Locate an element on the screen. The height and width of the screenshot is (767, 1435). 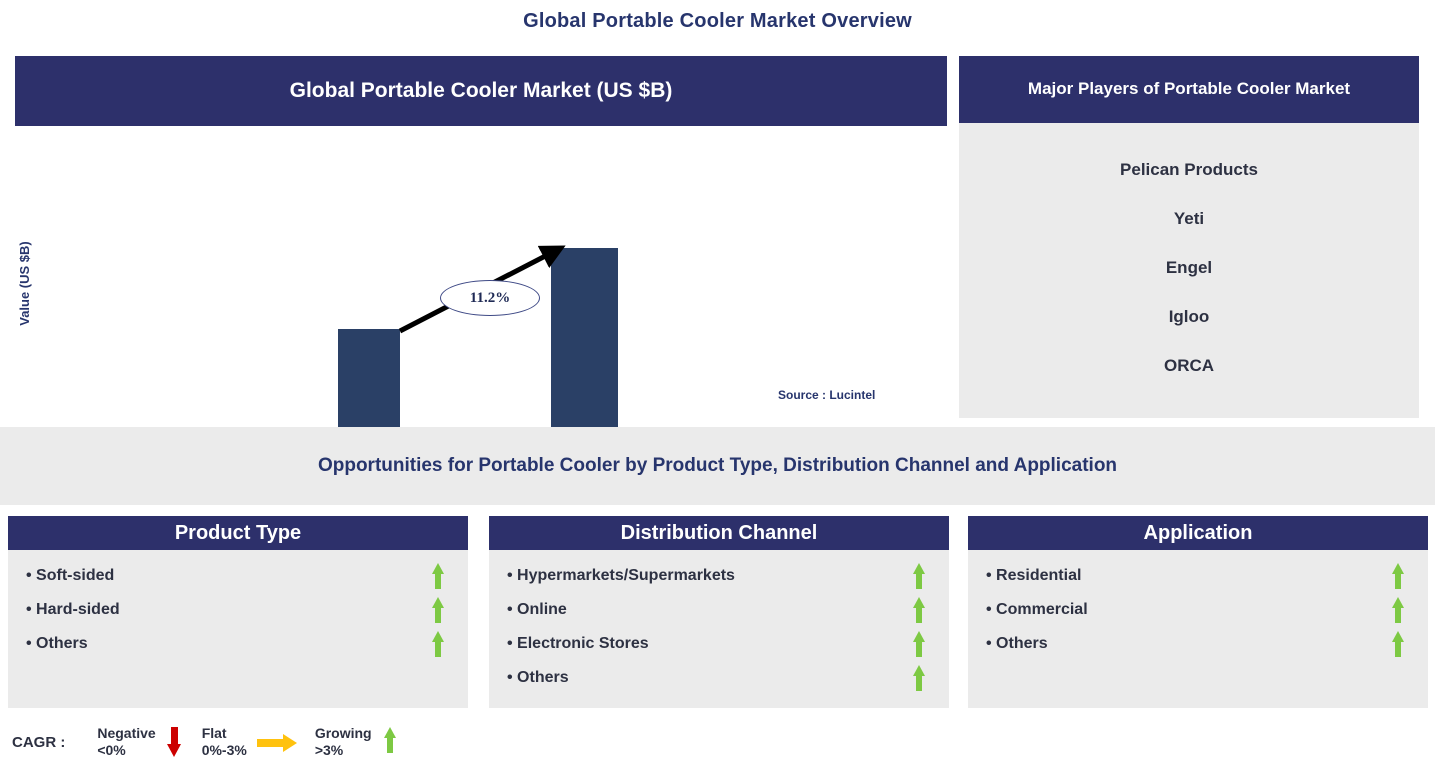
legend-entry-text: Negative <0% is located at coordinates (126, 742).